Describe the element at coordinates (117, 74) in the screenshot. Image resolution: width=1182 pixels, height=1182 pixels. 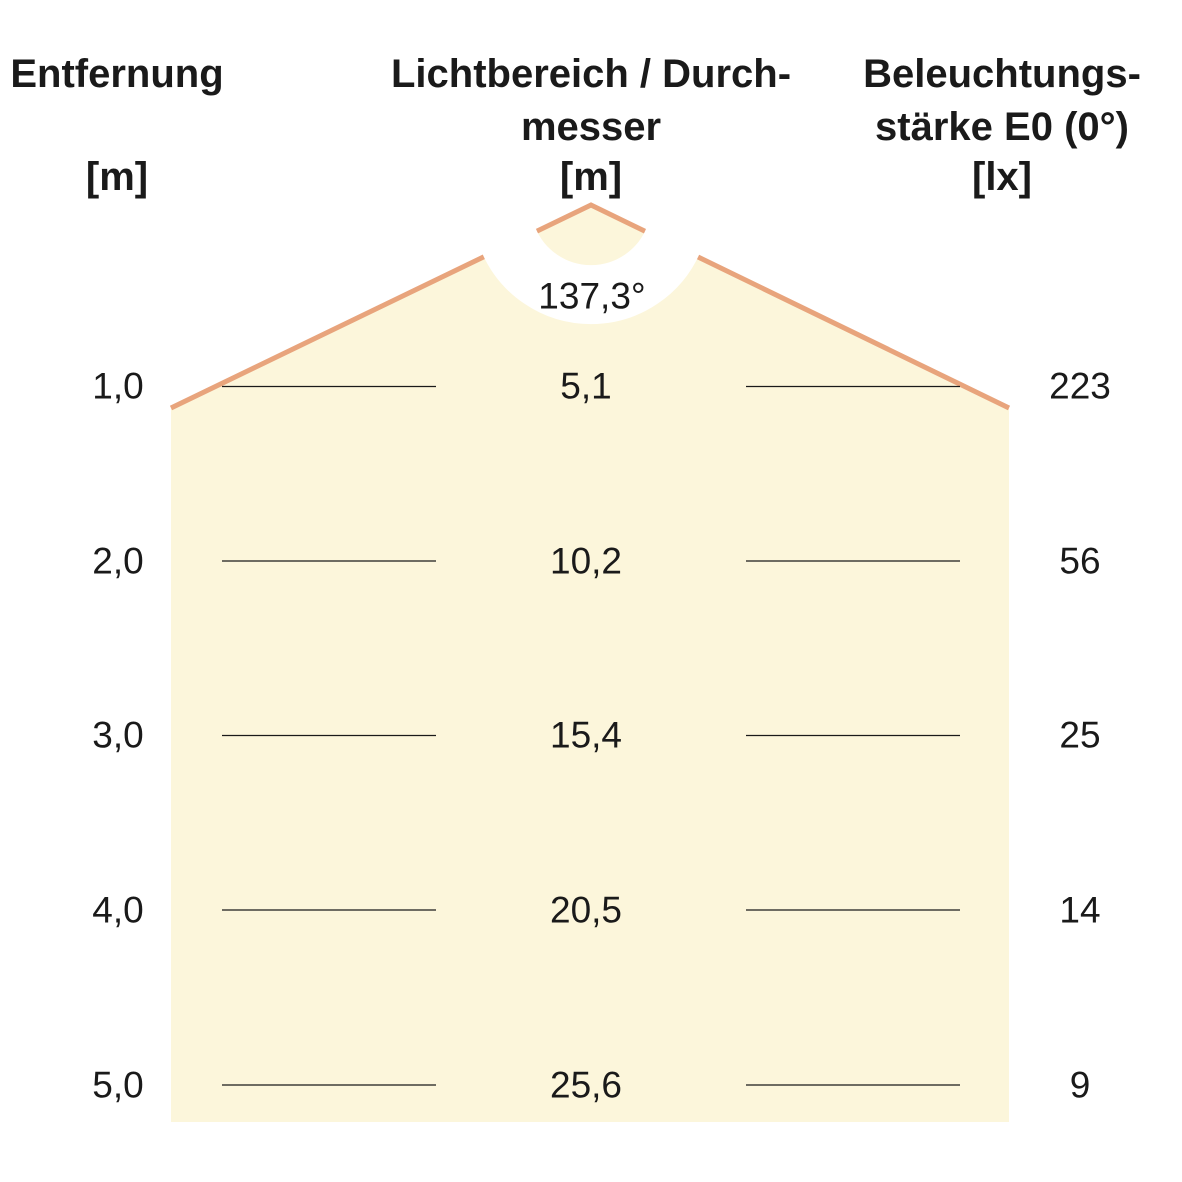
I see `col-distance-title: Entfernung` at that location.